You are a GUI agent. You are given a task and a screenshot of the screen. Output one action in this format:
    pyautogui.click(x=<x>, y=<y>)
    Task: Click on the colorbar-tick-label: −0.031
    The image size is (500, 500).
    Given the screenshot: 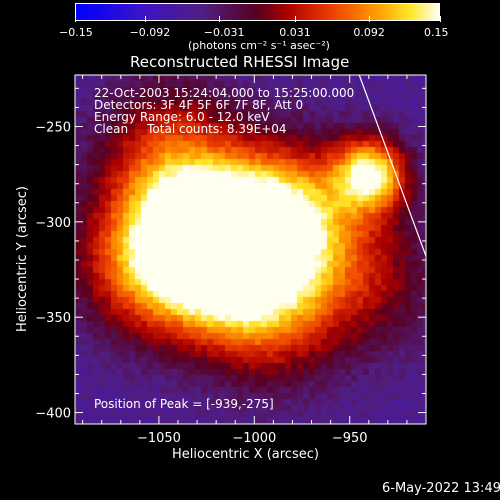 What is the action you would take?
    pyautogui.click(x=224, y=32)
    